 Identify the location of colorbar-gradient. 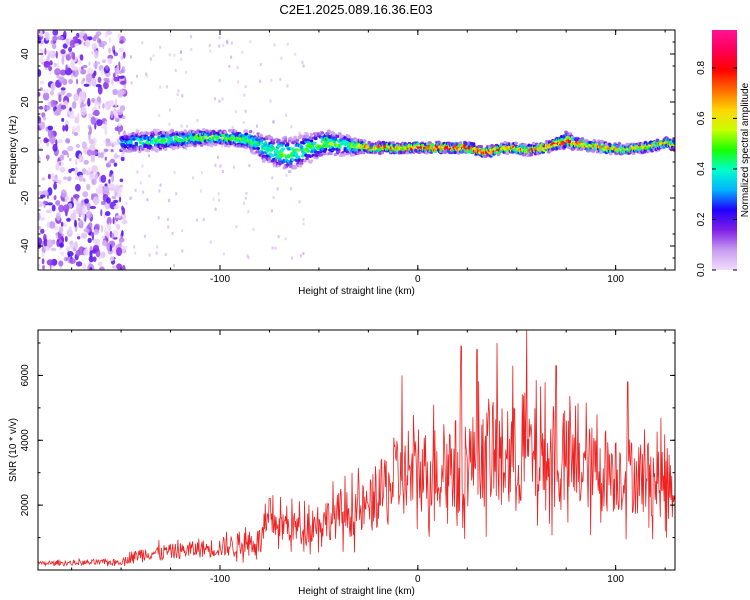
(724, 150).